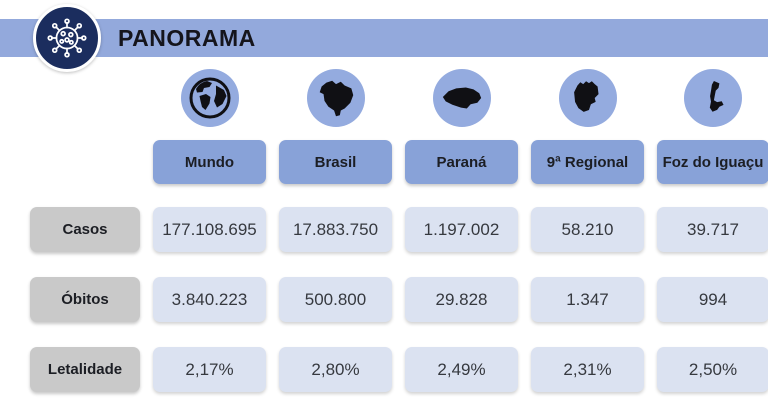 This screenshot has width=768, height=409. I want to click on row-label-casos: Casos, so click(85, 229).